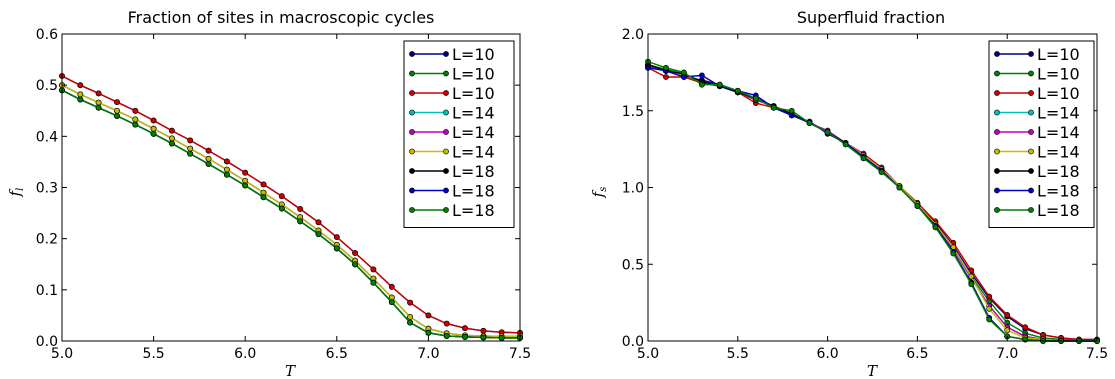 This screenshot has width=1115, height=379. I want to click on x-tick-label: 6.5, so click(917, 354).